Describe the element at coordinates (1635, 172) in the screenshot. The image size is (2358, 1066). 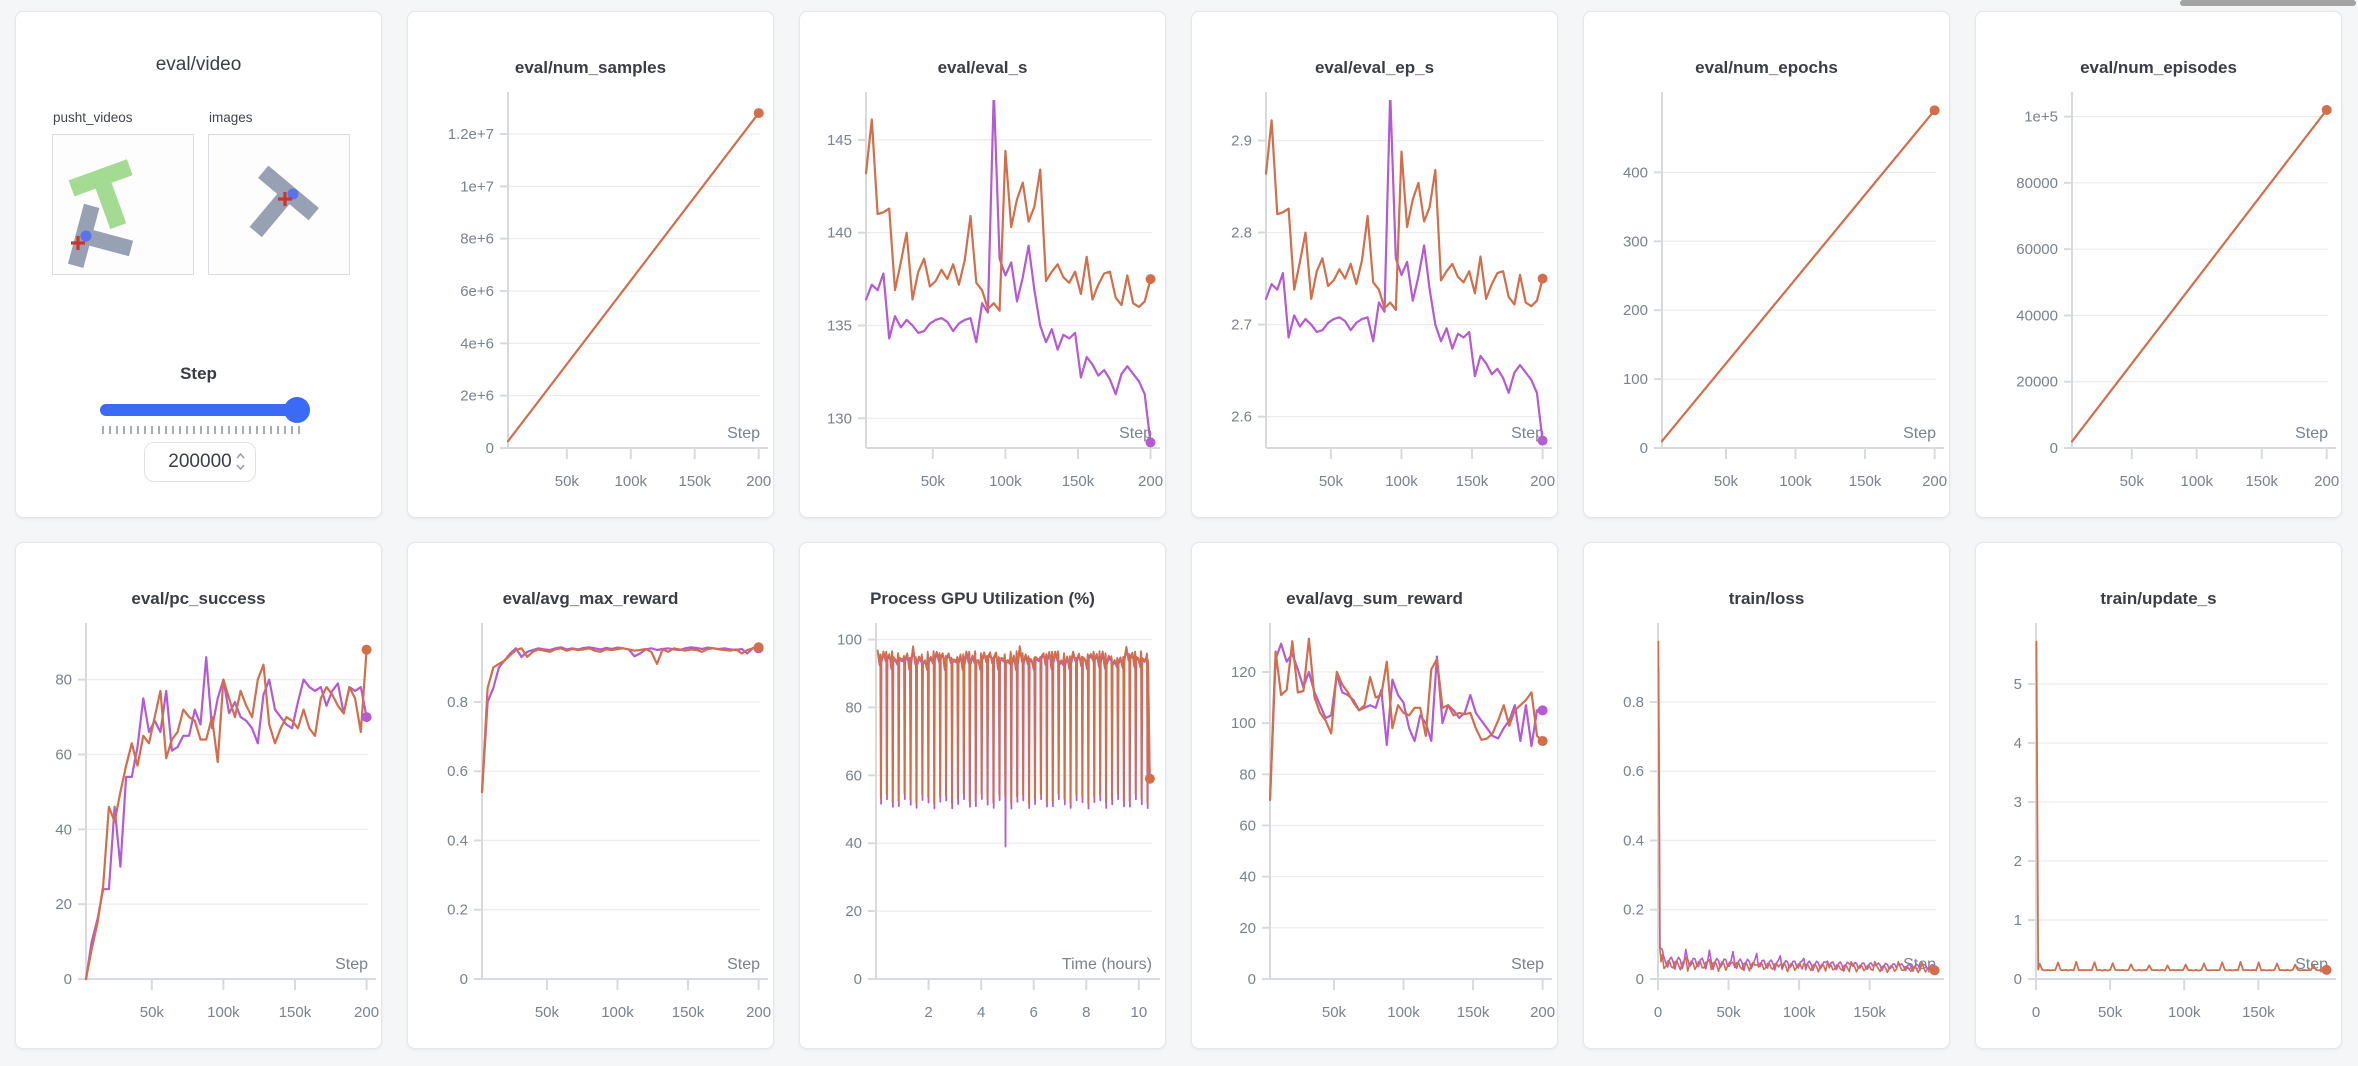
I see `svg-text: 400` at that location.